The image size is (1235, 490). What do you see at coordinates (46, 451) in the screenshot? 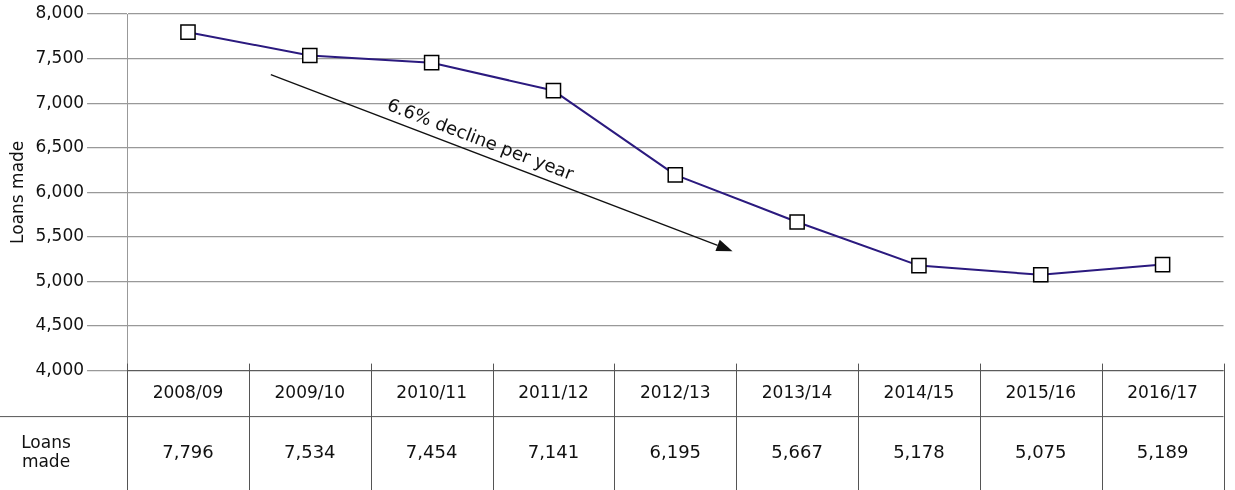
I see `text: Loans made` at bounding box center [46, 451].